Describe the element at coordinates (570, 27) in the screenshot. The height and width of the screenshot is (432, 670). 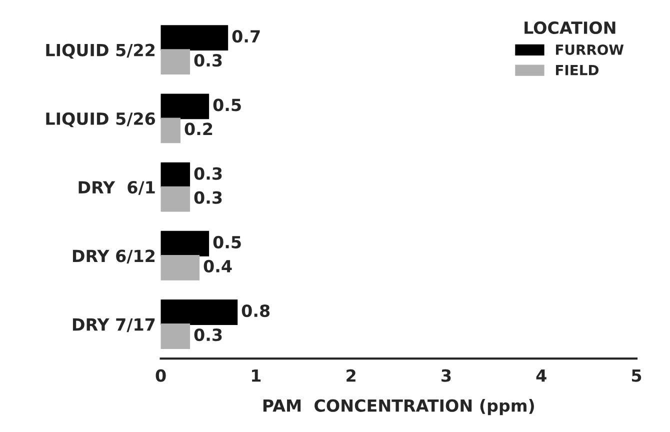
I see `legend-title: LOCATION` at that location.